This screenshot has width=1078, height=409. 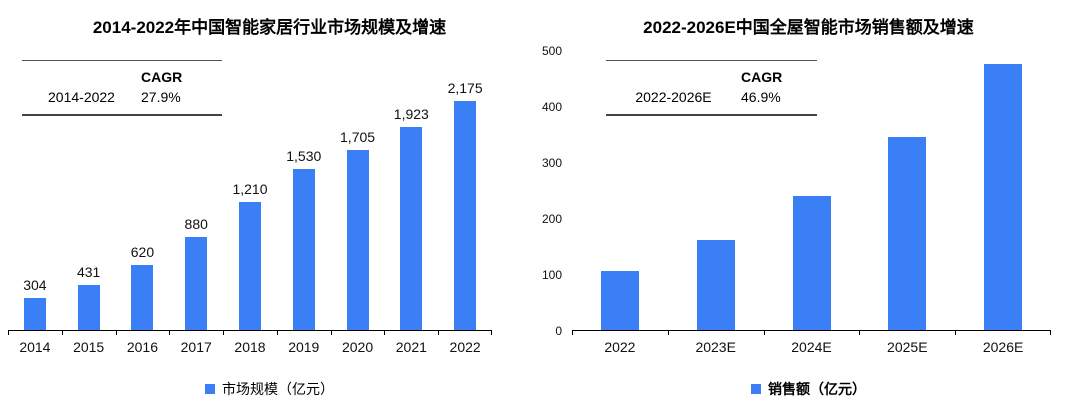 I want to click on bar-value-label: 880, so click(x=196, y=224).